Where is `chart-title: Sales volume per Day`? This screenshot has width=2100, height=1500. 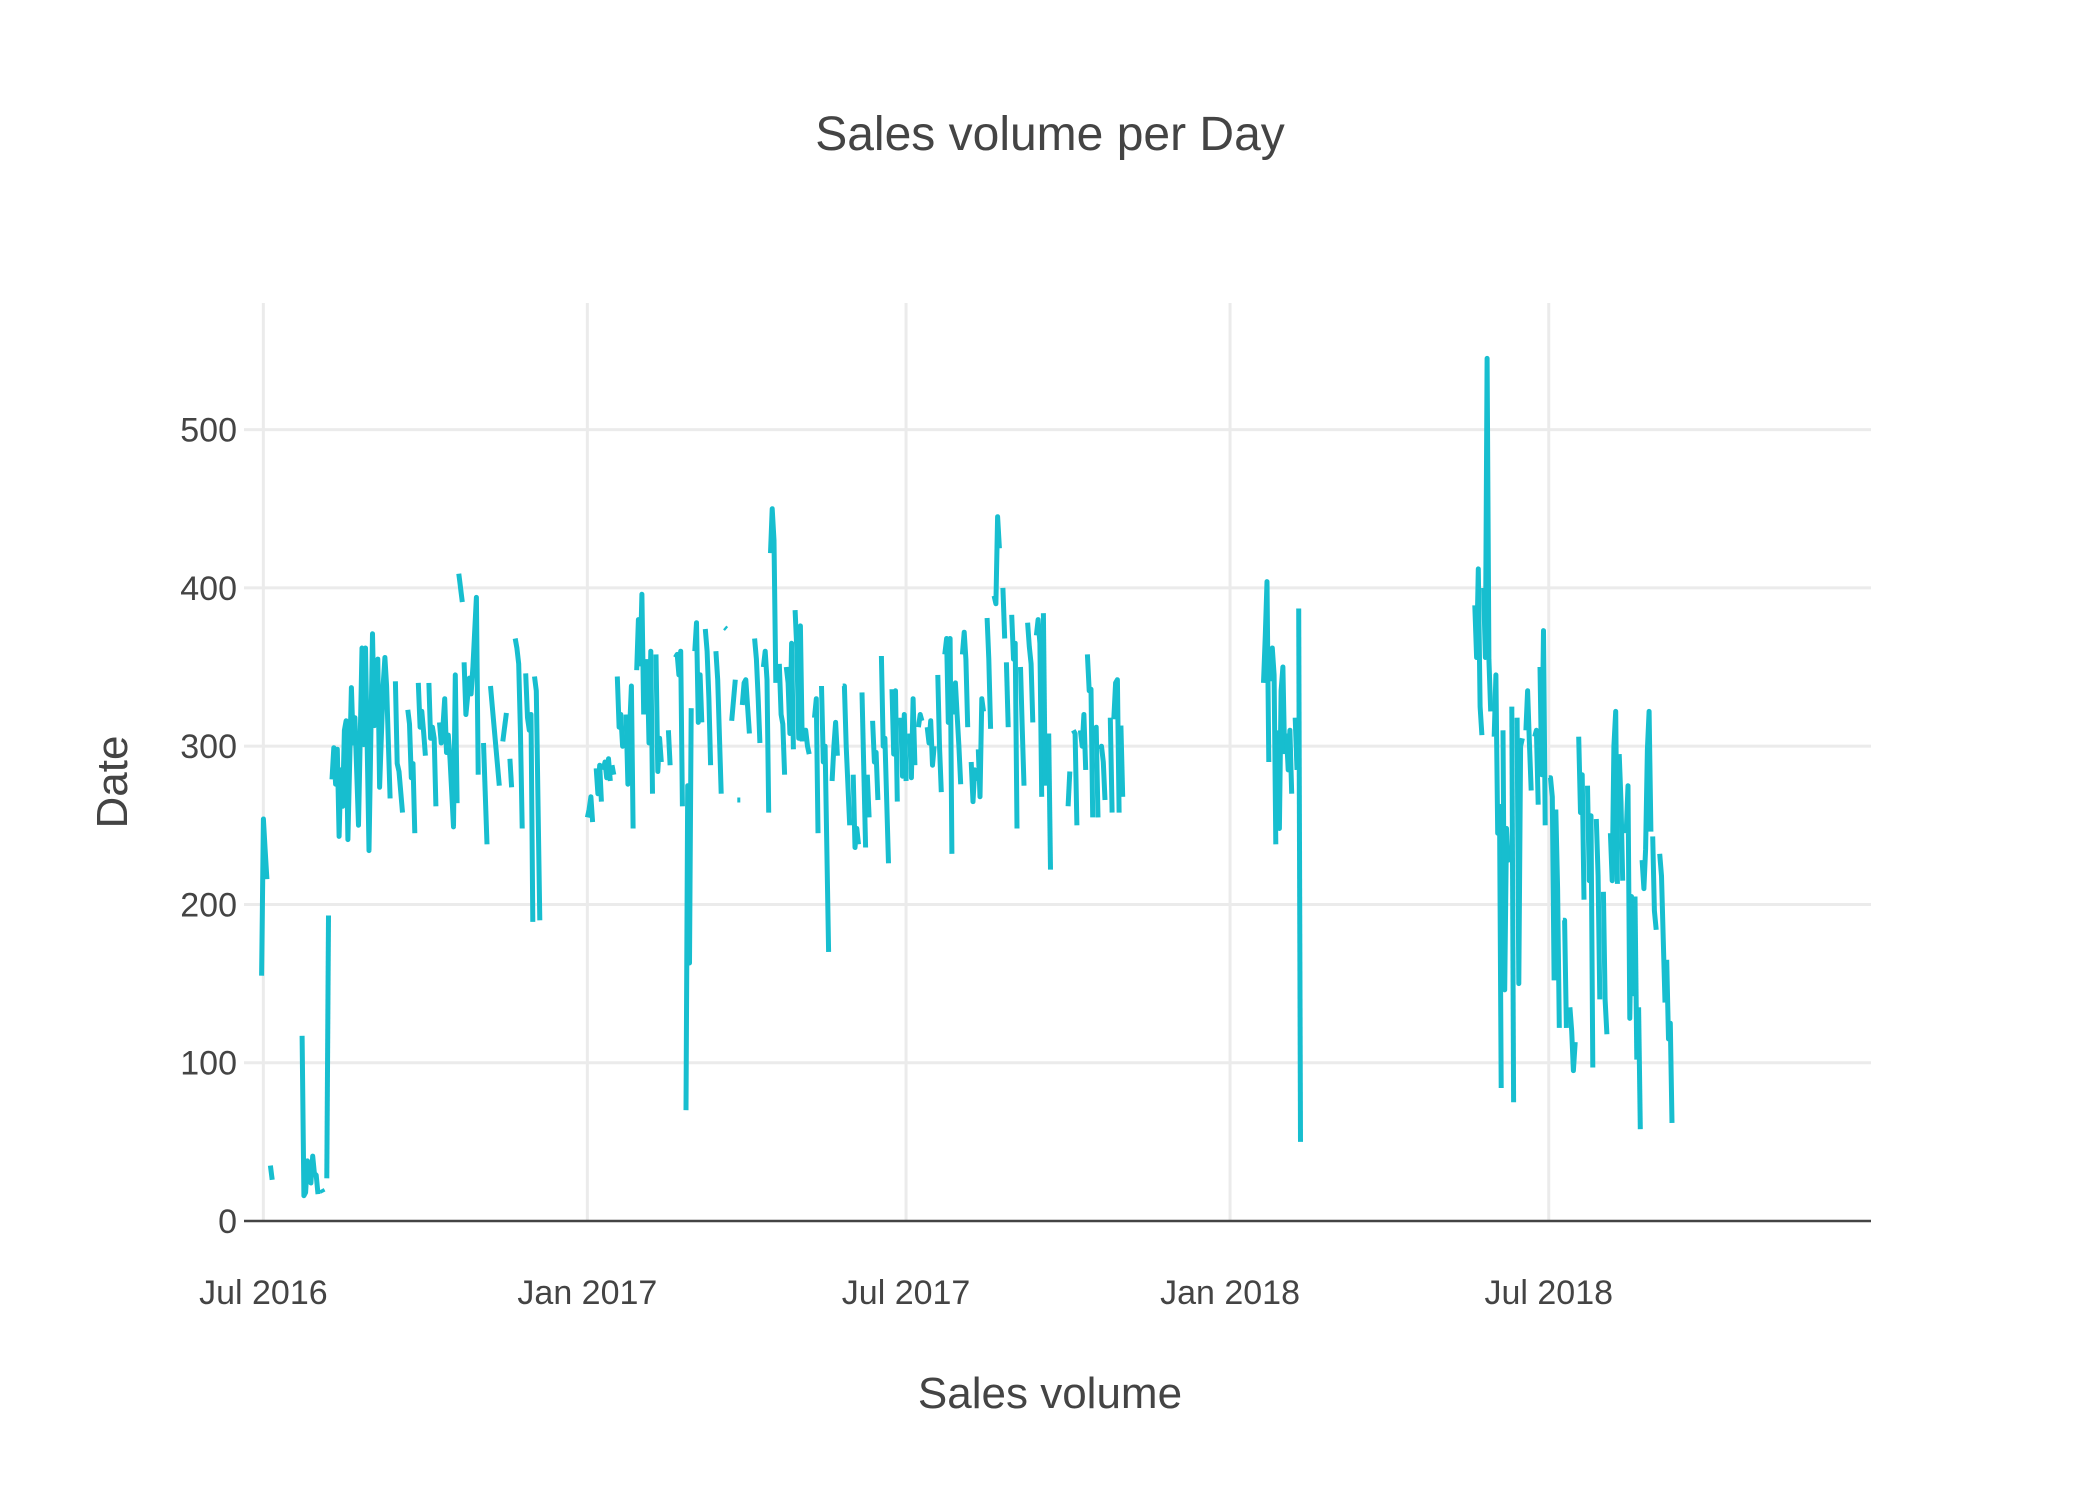
chart-title: Sales volume per Day is located at coordinates (1050, 134).